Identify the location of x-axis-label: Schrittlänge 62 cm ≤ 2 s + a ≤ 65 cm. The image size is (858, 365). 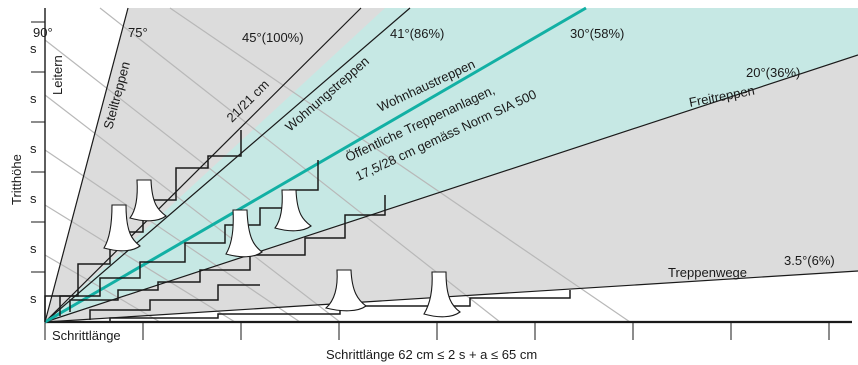
(431, 354).